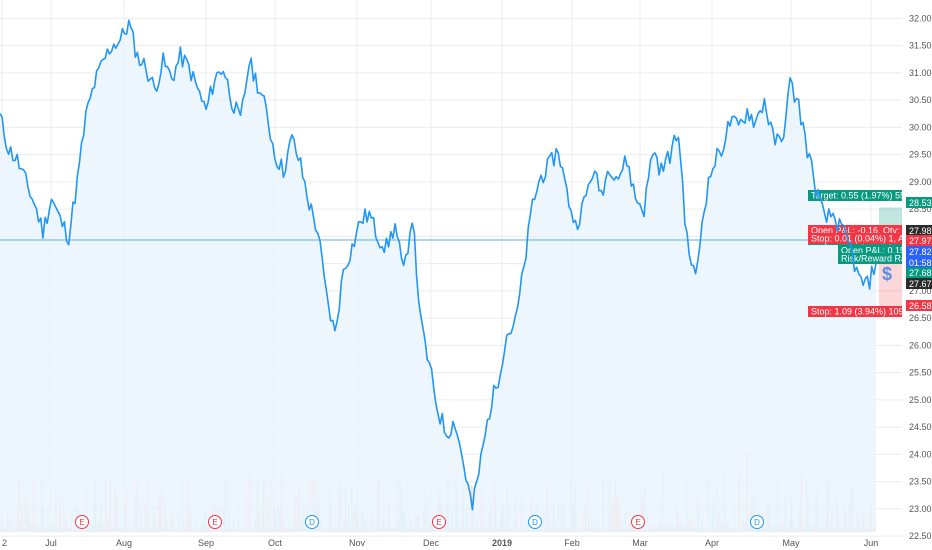 This screenshot has height=550, width=932. What do you see at coordinates (920, 509) in the screenshot?
I see `y-tick-label: 23.00` at bounding box center [920, 509].